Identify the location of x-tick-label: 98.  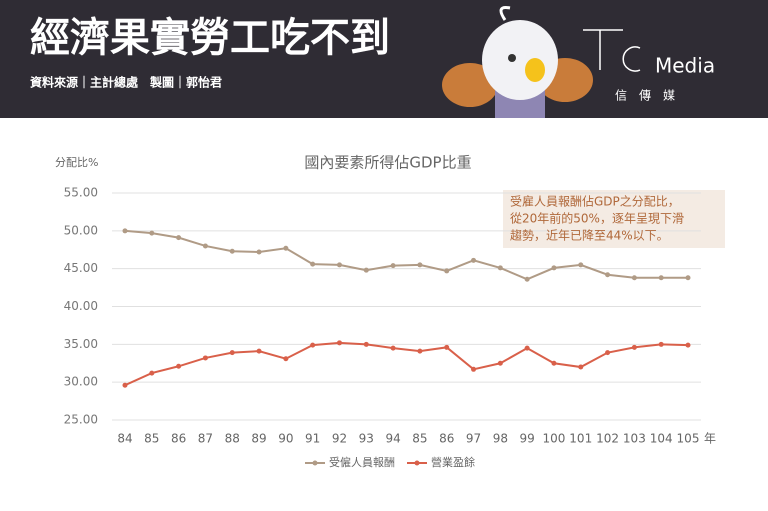
(500, 439).